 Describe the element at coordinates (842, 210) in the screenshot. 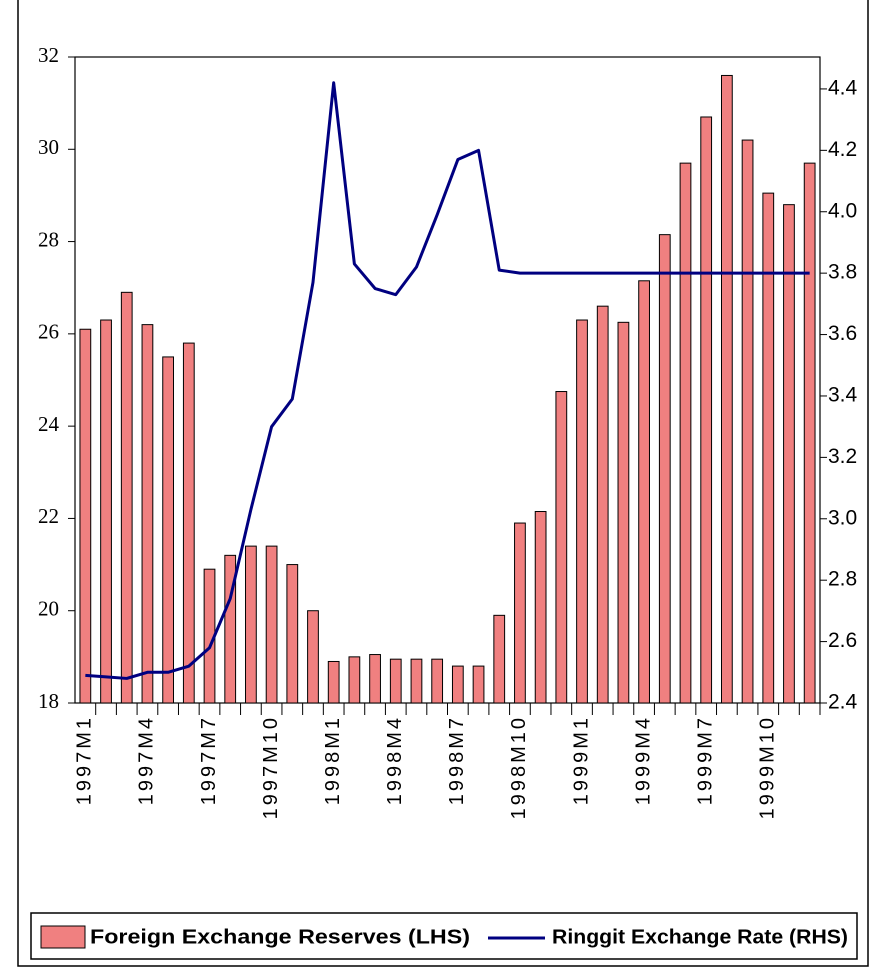

I see `y2-tick-label: 4.0` at that location.